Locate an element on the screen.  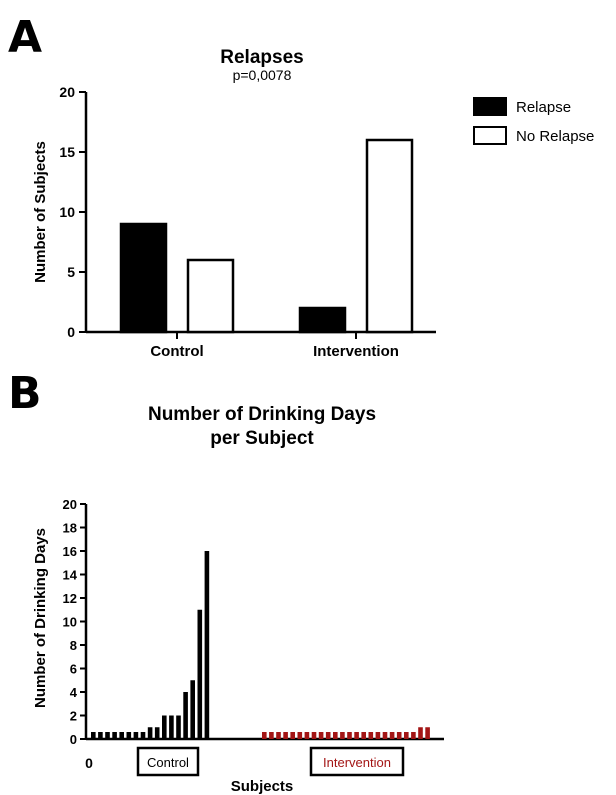
legend-swatch-no-relapse is located at coordinates (490, 135).